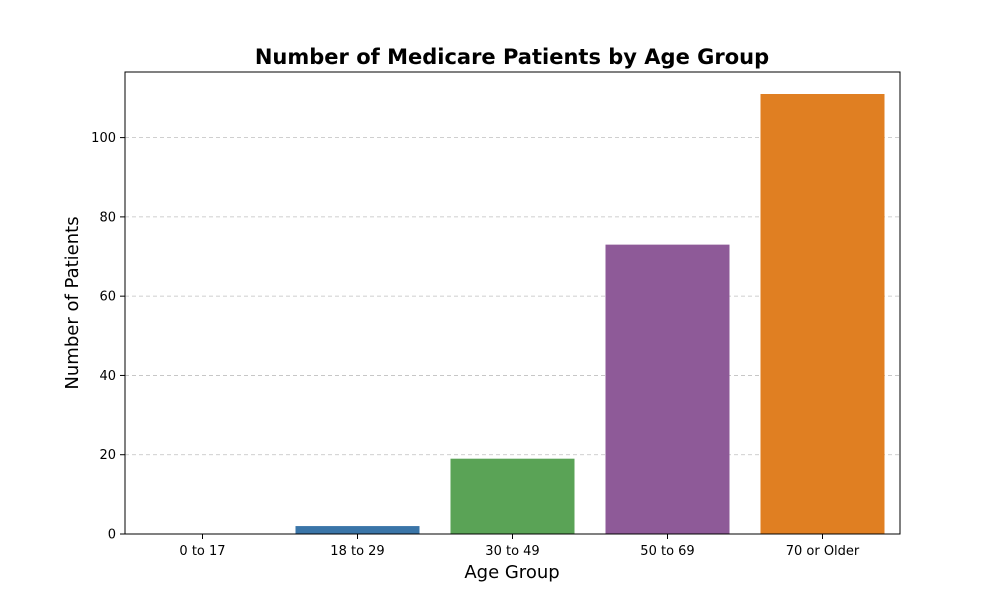  Describe the element at coordinates (202, 551) in the screenshot. I see `x-tick-label: 0 to 17` at that location.